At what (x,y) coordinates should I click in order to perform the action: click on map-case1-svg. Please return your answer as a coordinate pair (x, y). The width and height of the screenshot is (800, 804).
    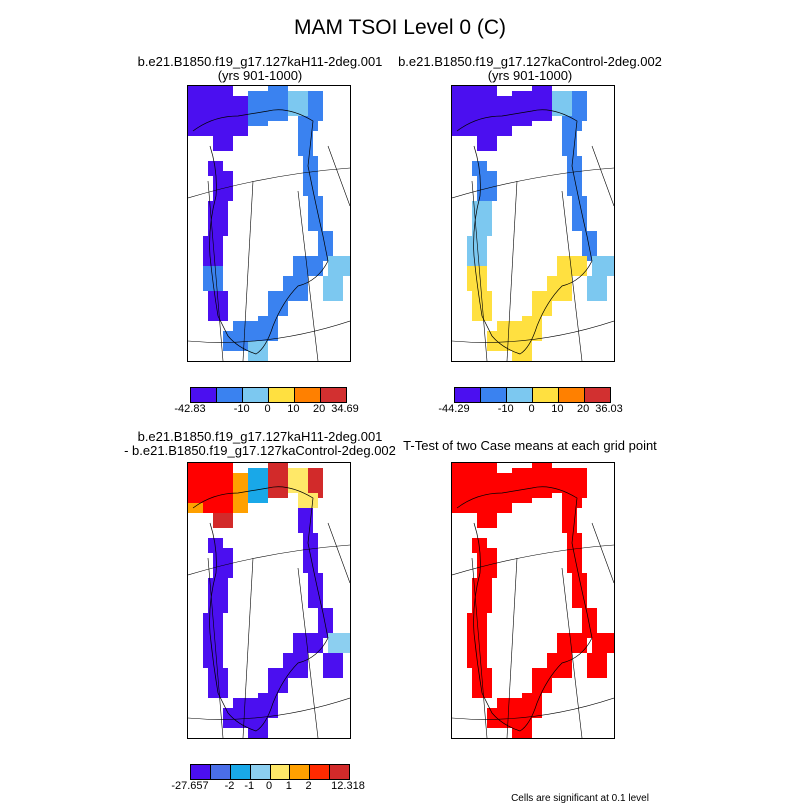
    Looking at the image, I should click on (269, 223).